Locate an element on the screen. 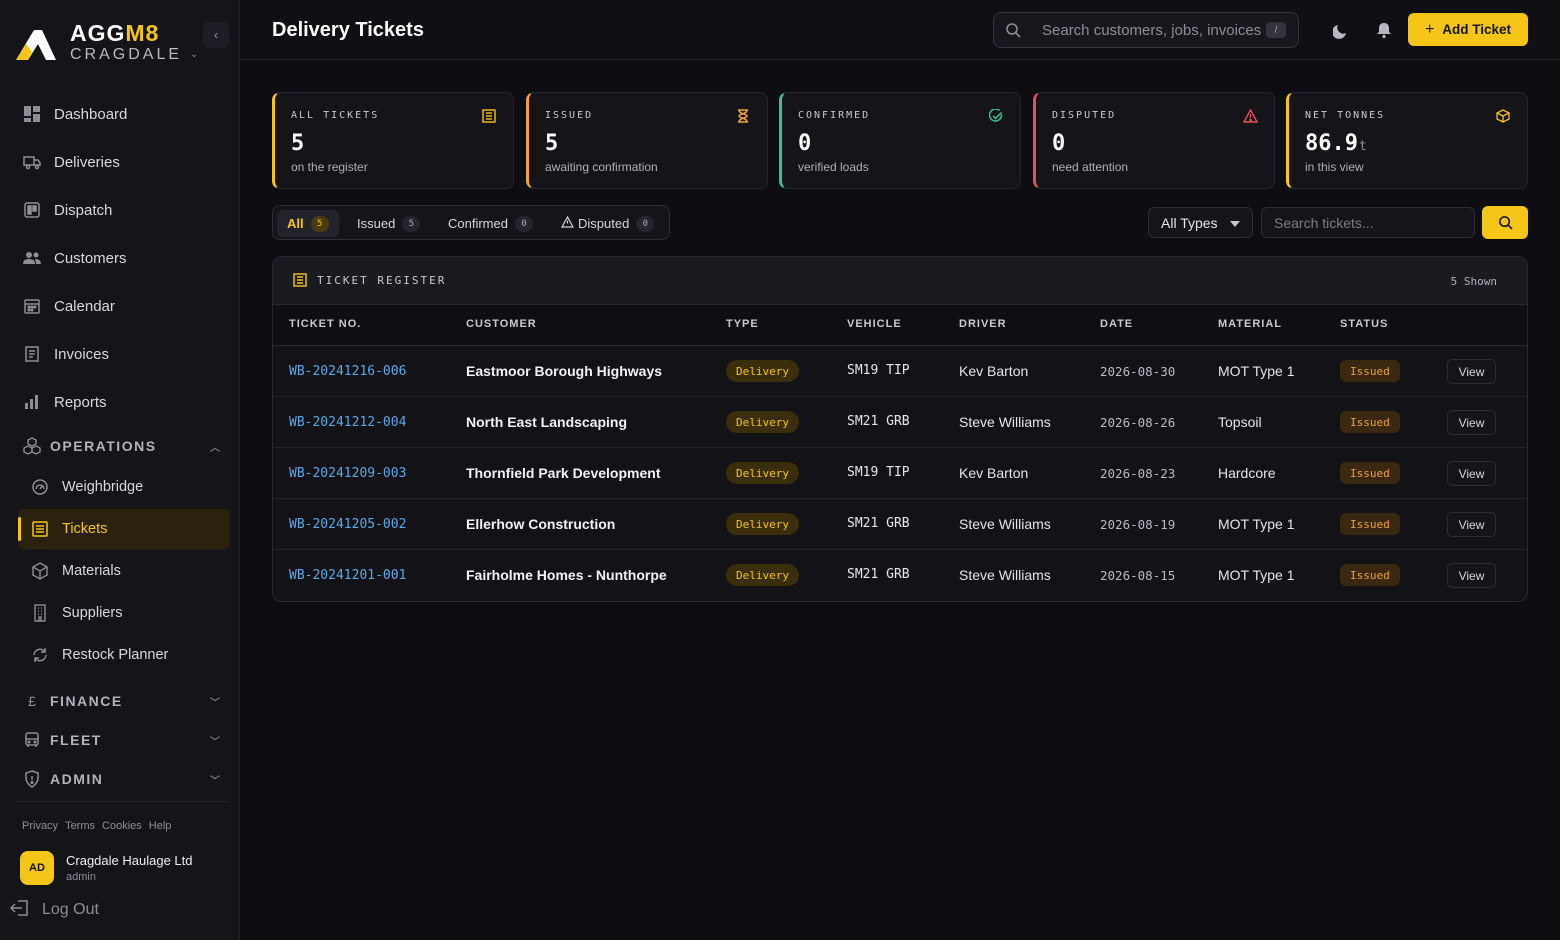 This screenshot has height=940, width=1560. notifications-button is located at coordinates (1384, 30).